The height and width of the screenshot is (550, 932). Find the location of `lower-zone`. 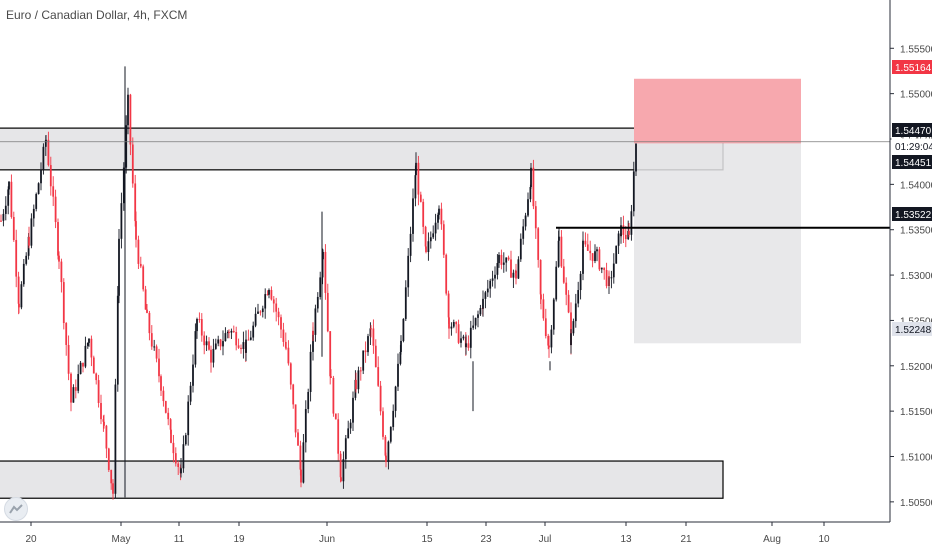

lower-zone is located at coordinates (362, 479).